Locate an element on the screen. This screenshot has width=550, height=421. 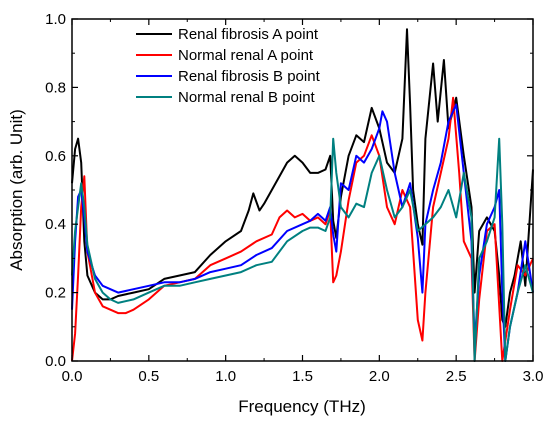
x-tick-label: 1.0 is located at coordinates (225, 376).